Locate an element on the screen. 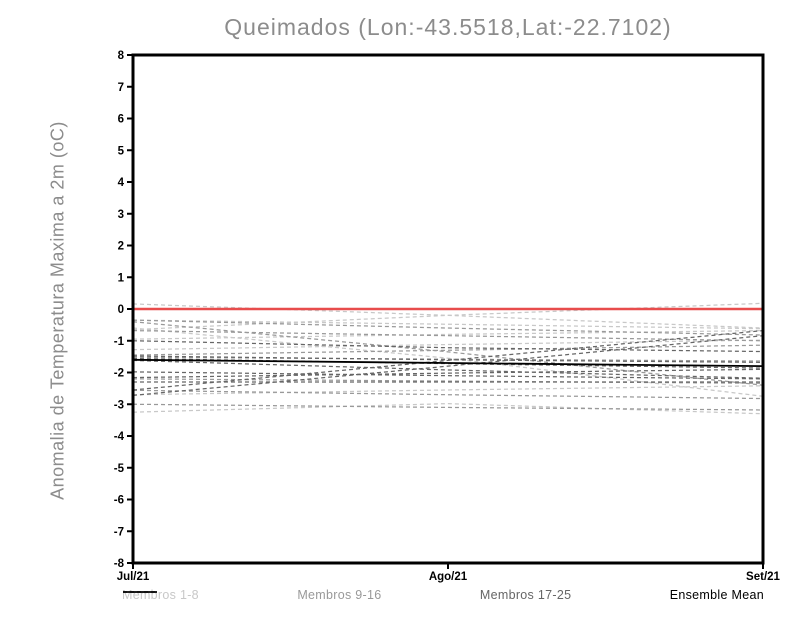 The width and height of the screenshot is (800, 618). y-tick-label: -6 is located at coordinates (119, 501).